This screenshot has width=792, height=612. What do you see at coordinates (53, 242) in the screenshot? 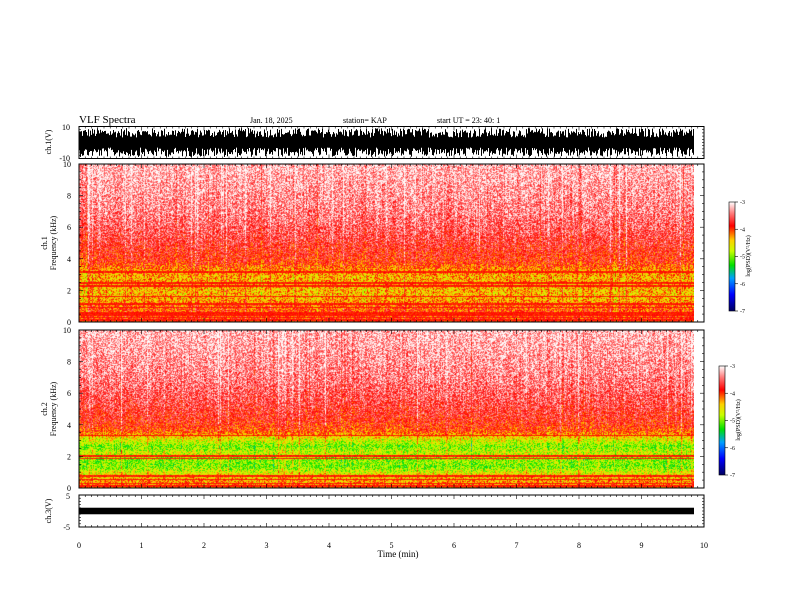
I see `ch1-freq-ylabel: Frequency (kHz)` at bounding box center [53, 242].